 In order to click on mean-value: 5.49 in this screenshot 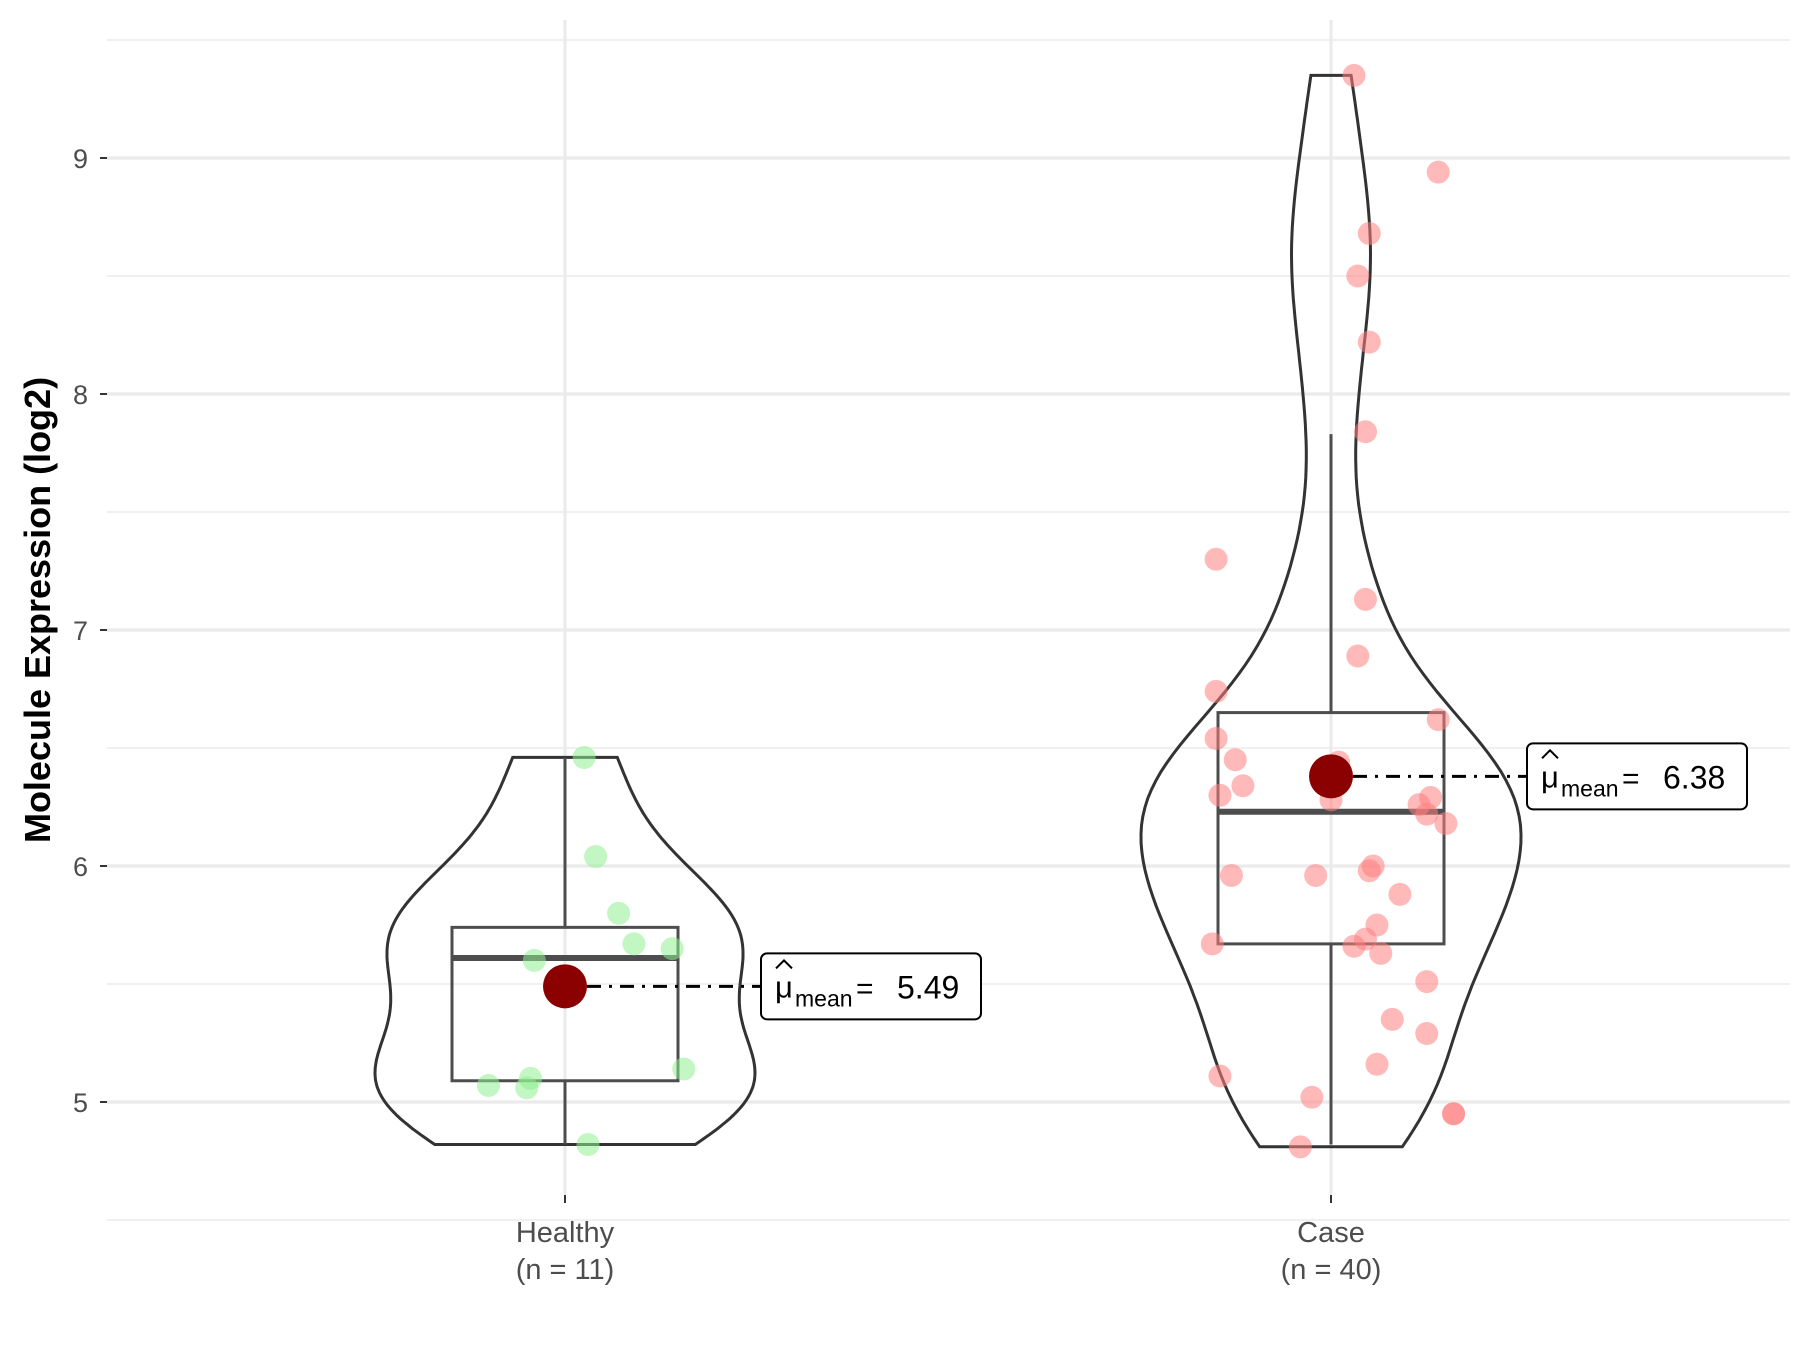, I will do `click(928, 987)`.